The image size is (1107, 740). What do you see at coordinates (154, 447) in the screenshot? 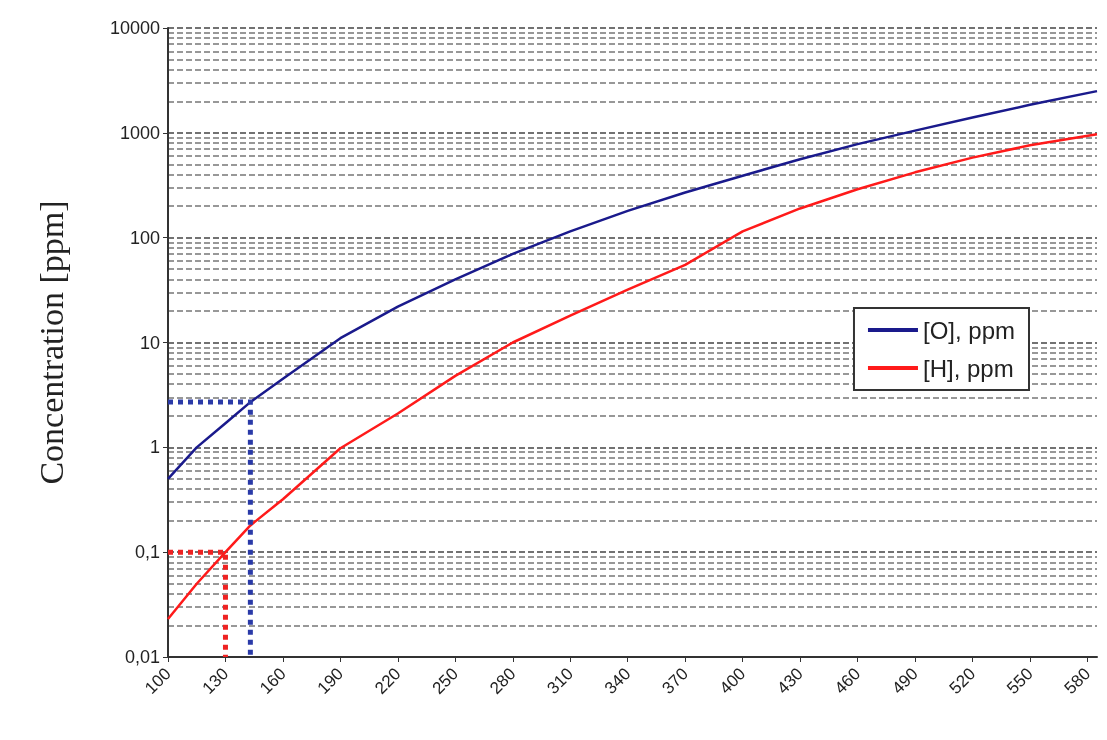
I see `y-tick-label: 1` at bounding box center [154, 447].